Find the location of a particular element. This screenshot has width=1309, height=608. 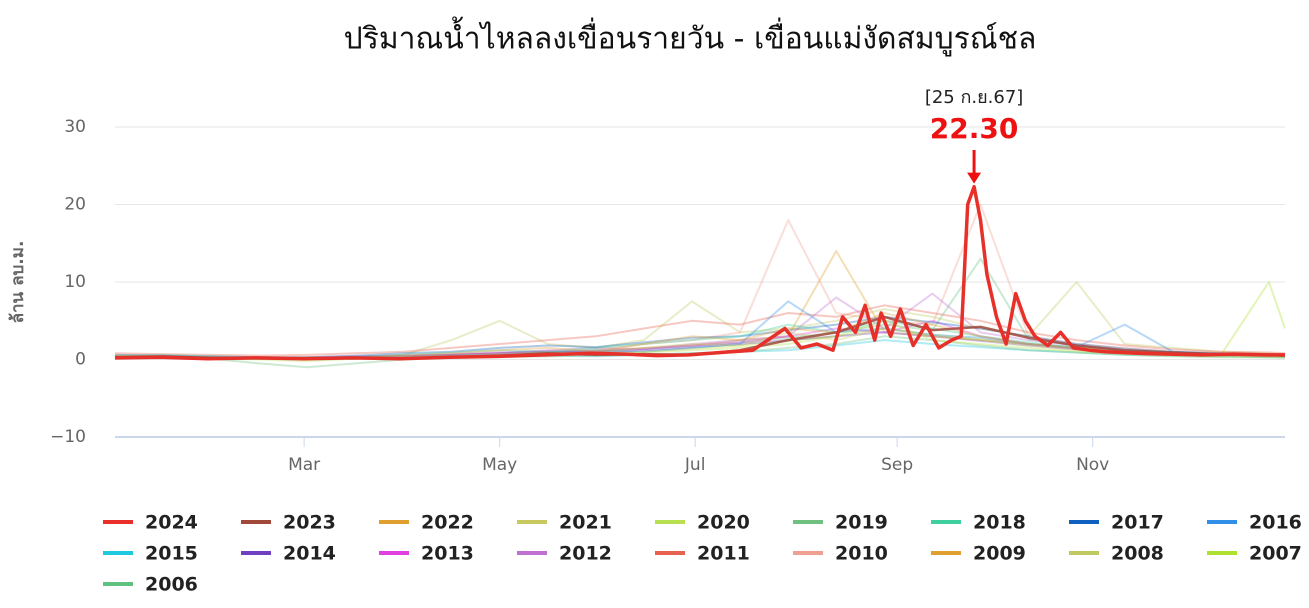

legend-label: 2009 is located at coordinates (999, 554).